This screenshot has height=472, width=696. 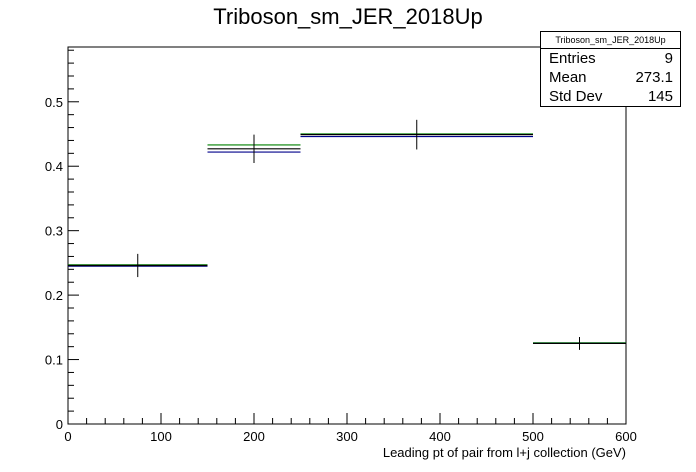 I want to click on x-tick-label: 0, so click(x=67, y=436).